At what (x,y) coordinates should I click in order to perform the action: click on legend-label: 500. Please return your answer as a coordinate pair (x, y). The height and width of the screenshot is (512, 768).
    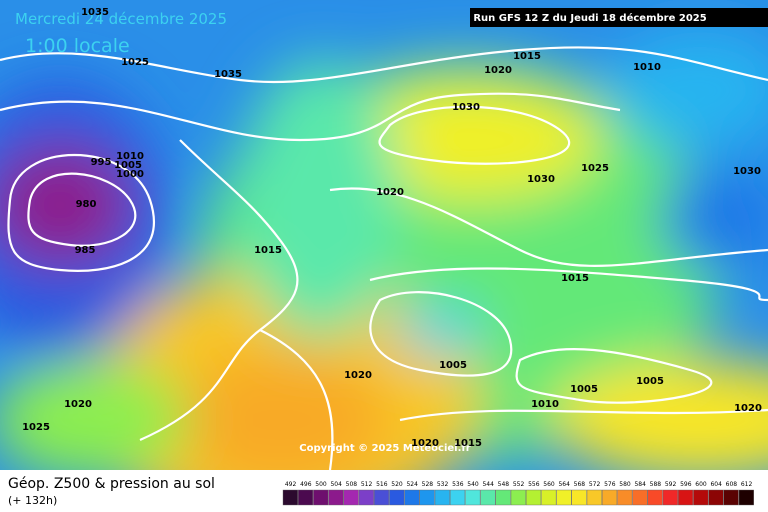
    Looking at the image, I should click on (321, 484).